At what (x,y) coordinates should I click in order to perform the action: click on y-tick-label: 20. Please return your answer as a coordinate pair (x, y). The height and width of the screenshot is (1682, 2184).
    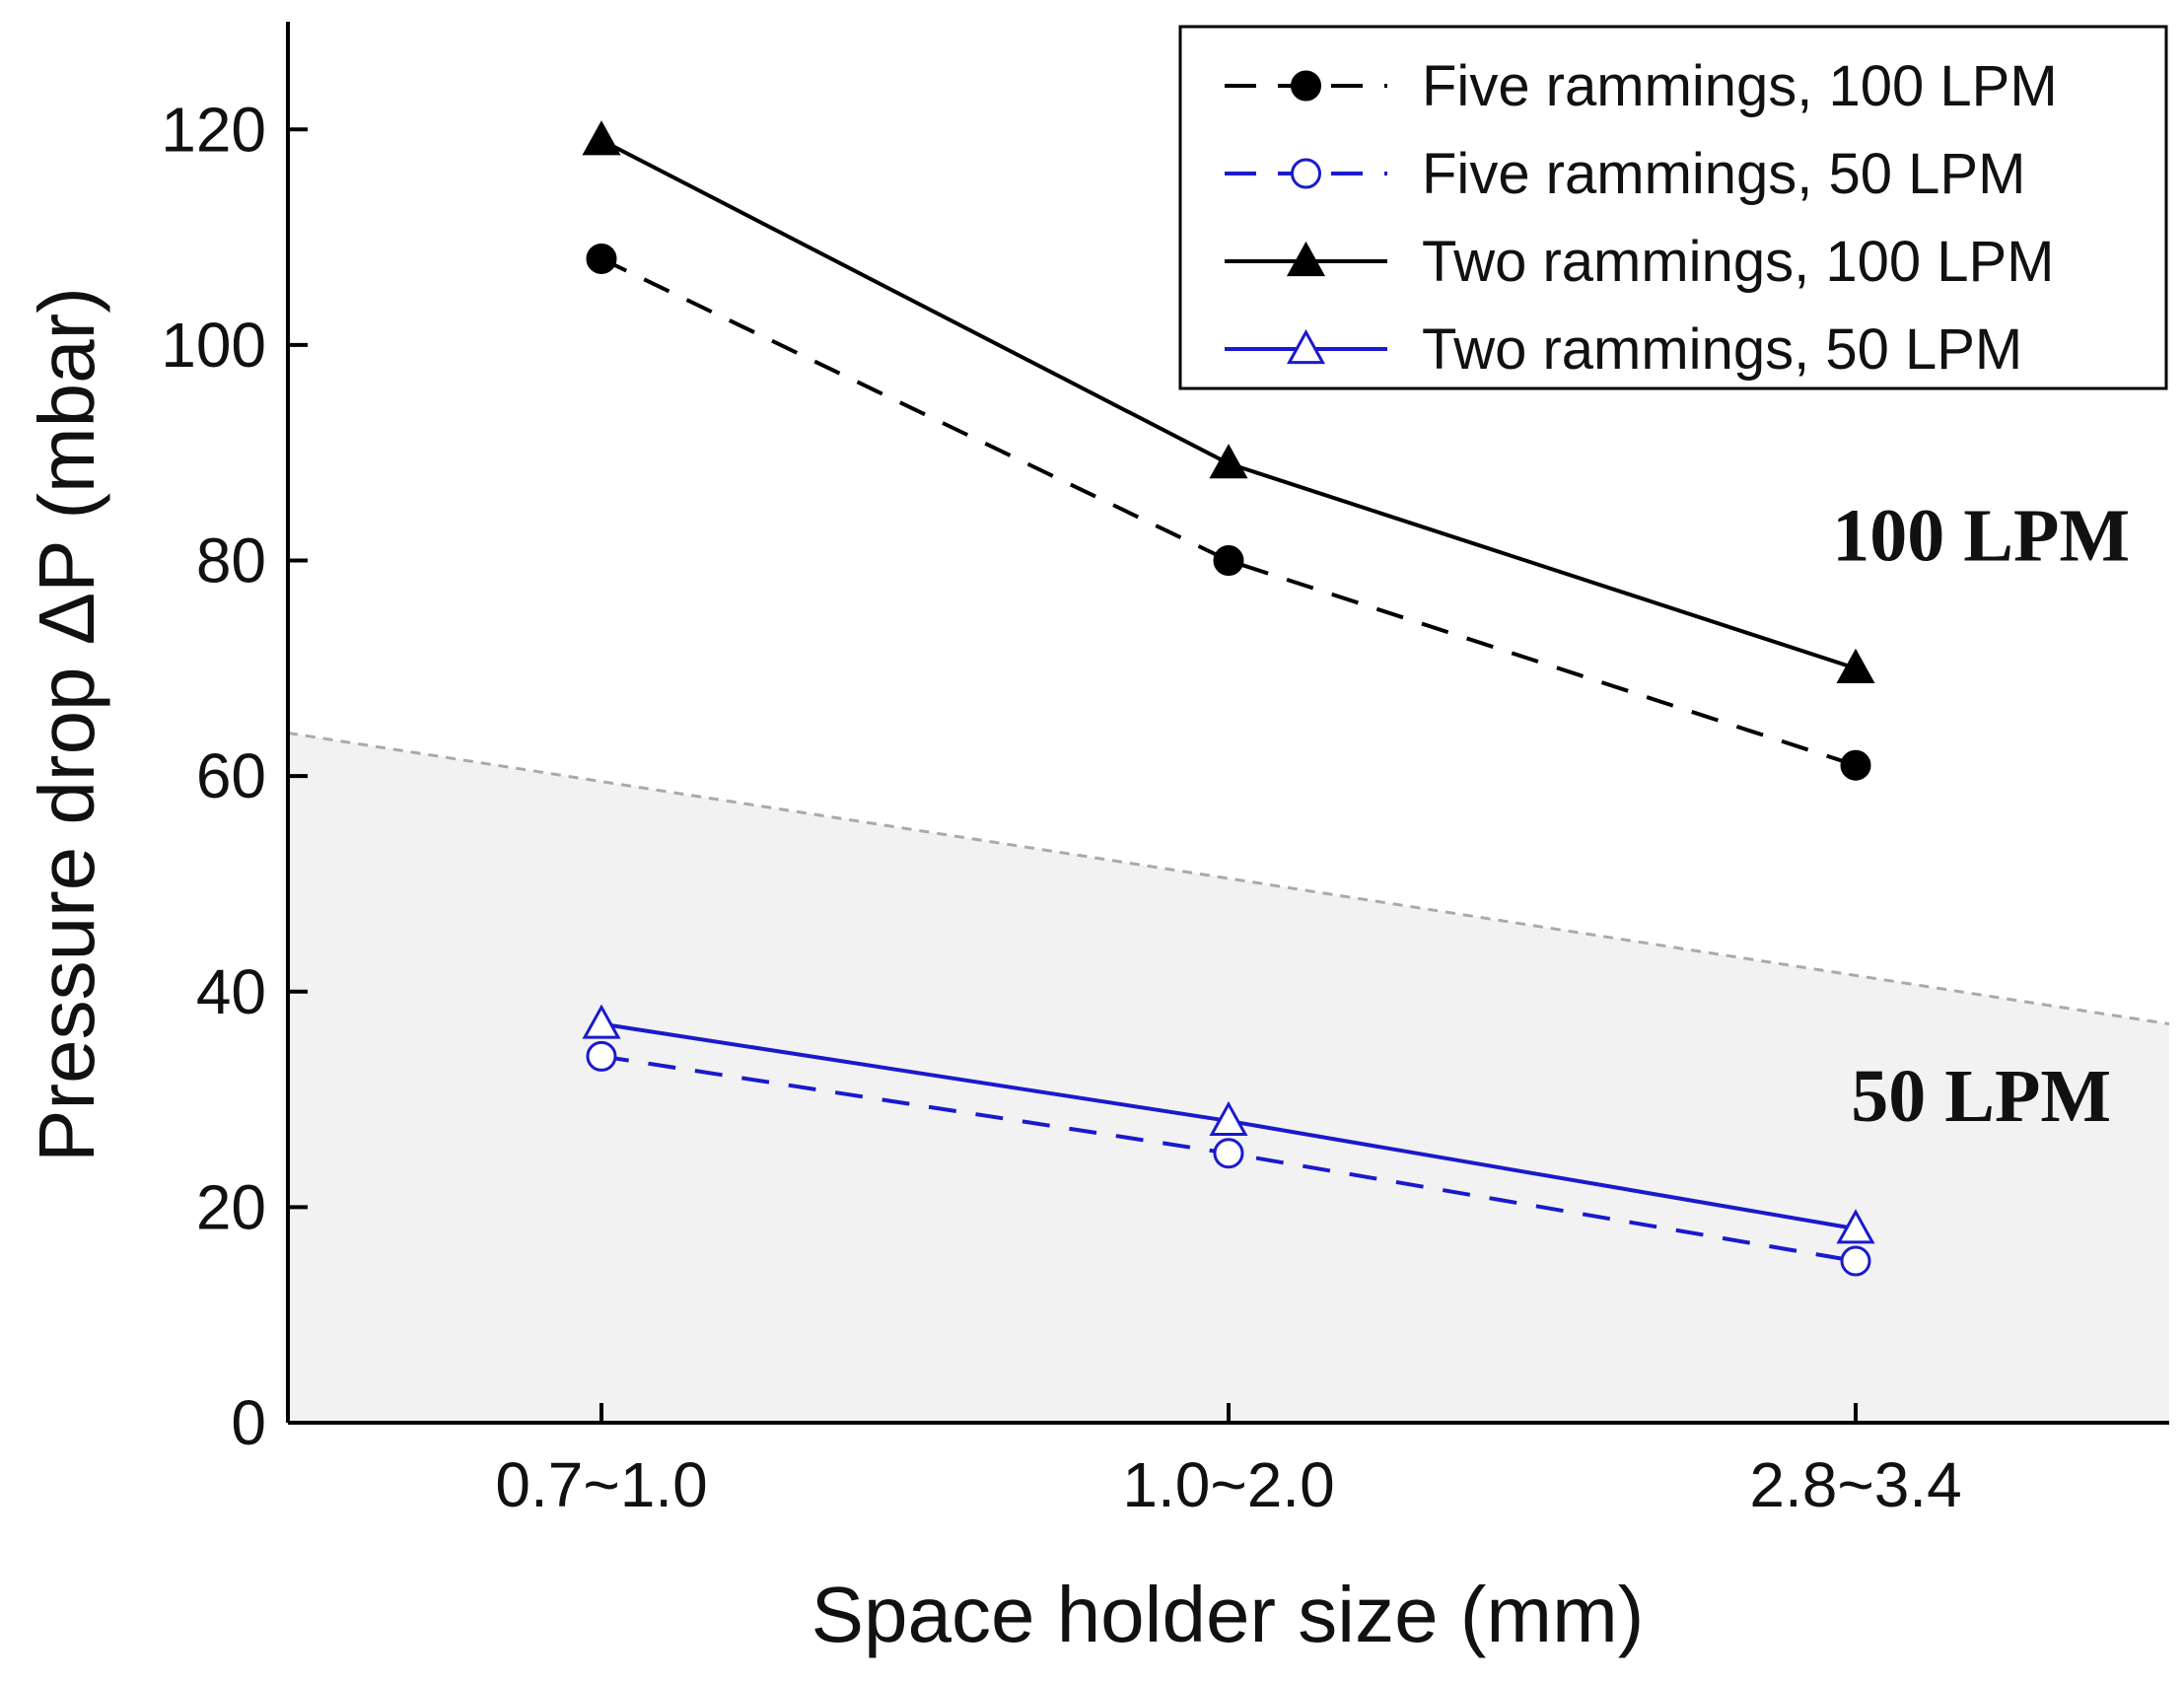
    Looking at the image, I should click on (231, 1206).